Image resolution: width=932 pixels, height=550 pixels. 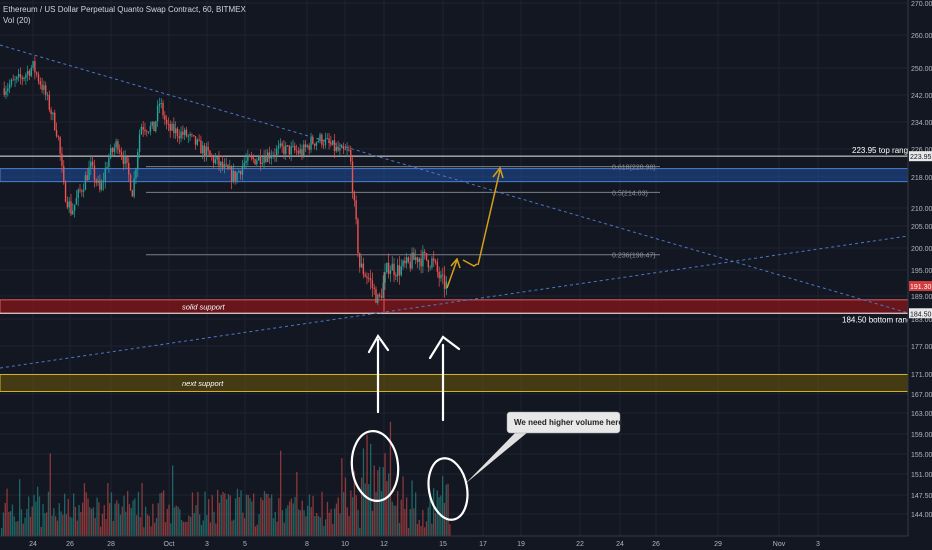 I want to click on zone-label-next: next support, so click(x=203, y=383).